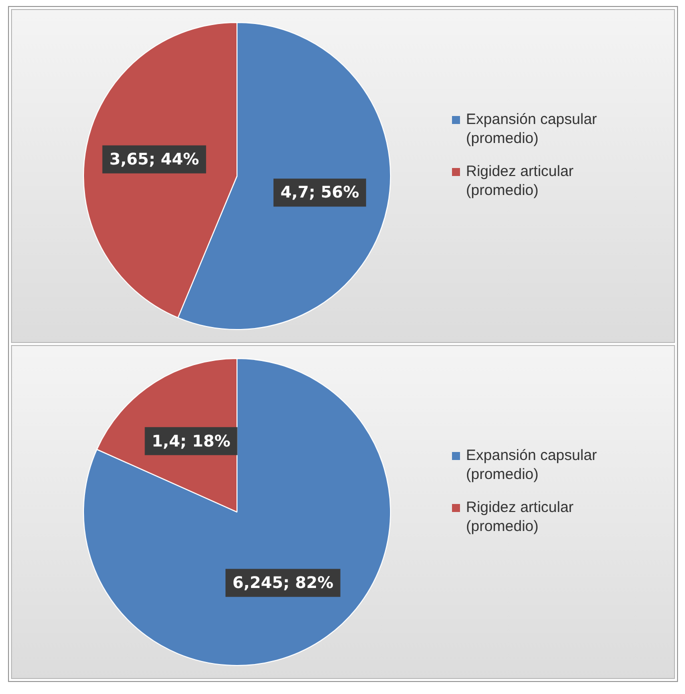 The image size is (685, 694). Describe the element at coordinates (320, 192) in the screenshot. I see `data-label: 4,7; 56%` at that location.